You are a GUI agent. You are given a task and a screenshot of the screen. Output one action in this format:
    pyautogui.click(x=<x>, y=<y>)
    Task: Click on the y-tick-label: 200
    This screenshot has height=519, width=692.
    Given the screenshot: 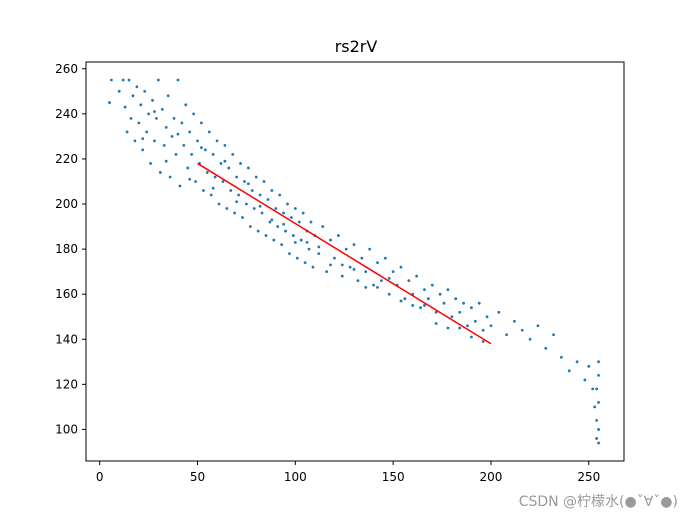 What is the action you would take?
    pyautogui.click(x=66, y=204)
    